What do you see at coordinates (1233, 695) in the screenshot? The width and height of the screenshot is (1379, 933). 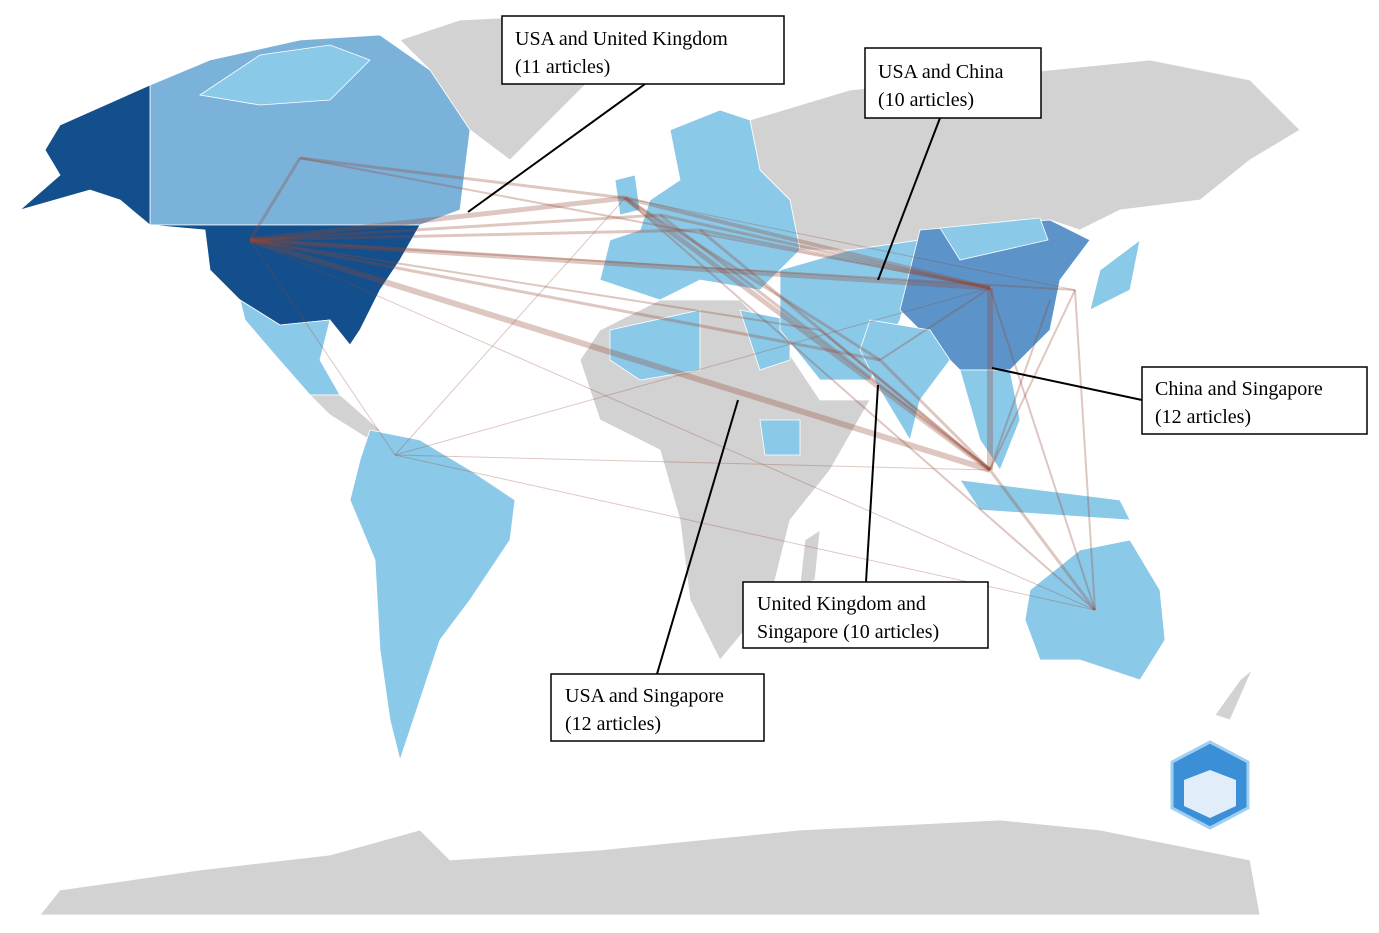 I see `new-zealand` at bounding box center [1233, 695].